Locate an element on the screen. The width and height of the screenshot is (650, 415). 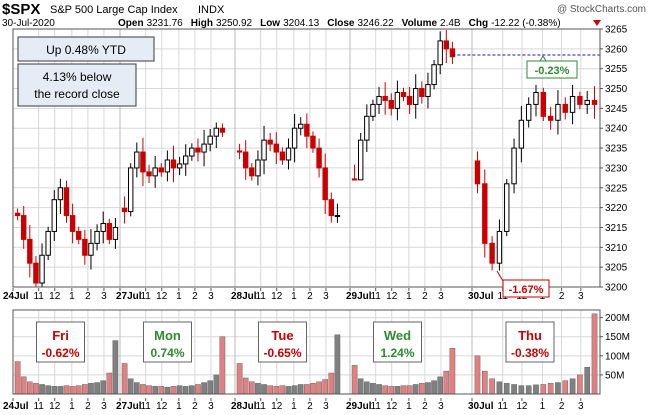
high-pct-text: -0.23% is located at coordinates (552, 71).